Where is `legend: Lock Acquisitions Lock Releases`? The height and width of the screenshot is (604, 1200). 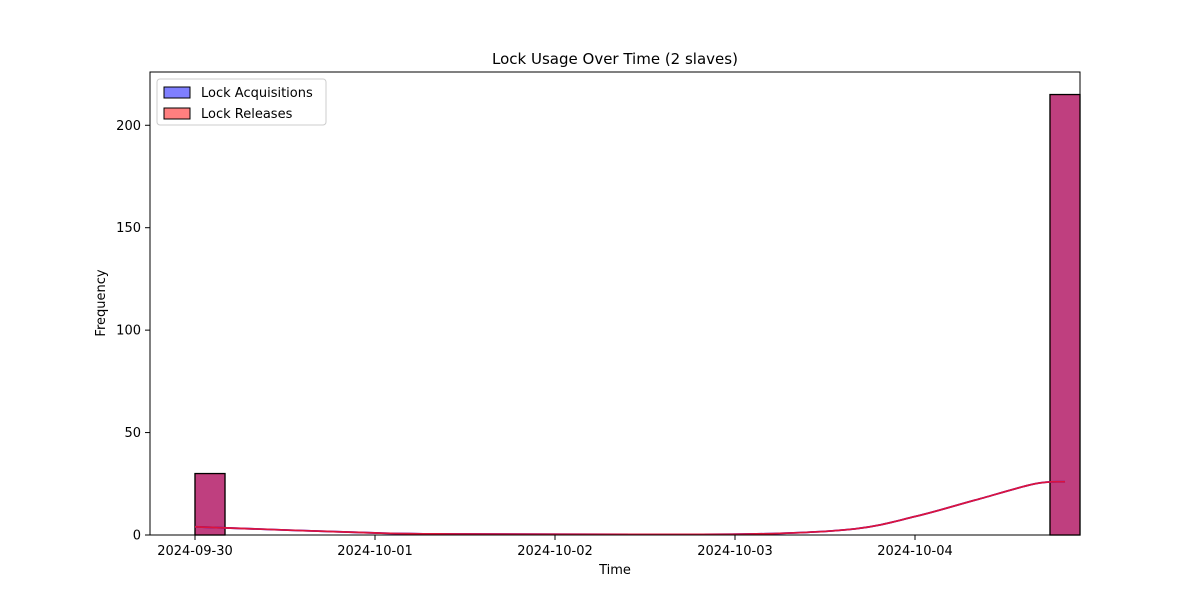 legend: Lock Acquisitions Lock Releases is located at coordinates (241, 102).